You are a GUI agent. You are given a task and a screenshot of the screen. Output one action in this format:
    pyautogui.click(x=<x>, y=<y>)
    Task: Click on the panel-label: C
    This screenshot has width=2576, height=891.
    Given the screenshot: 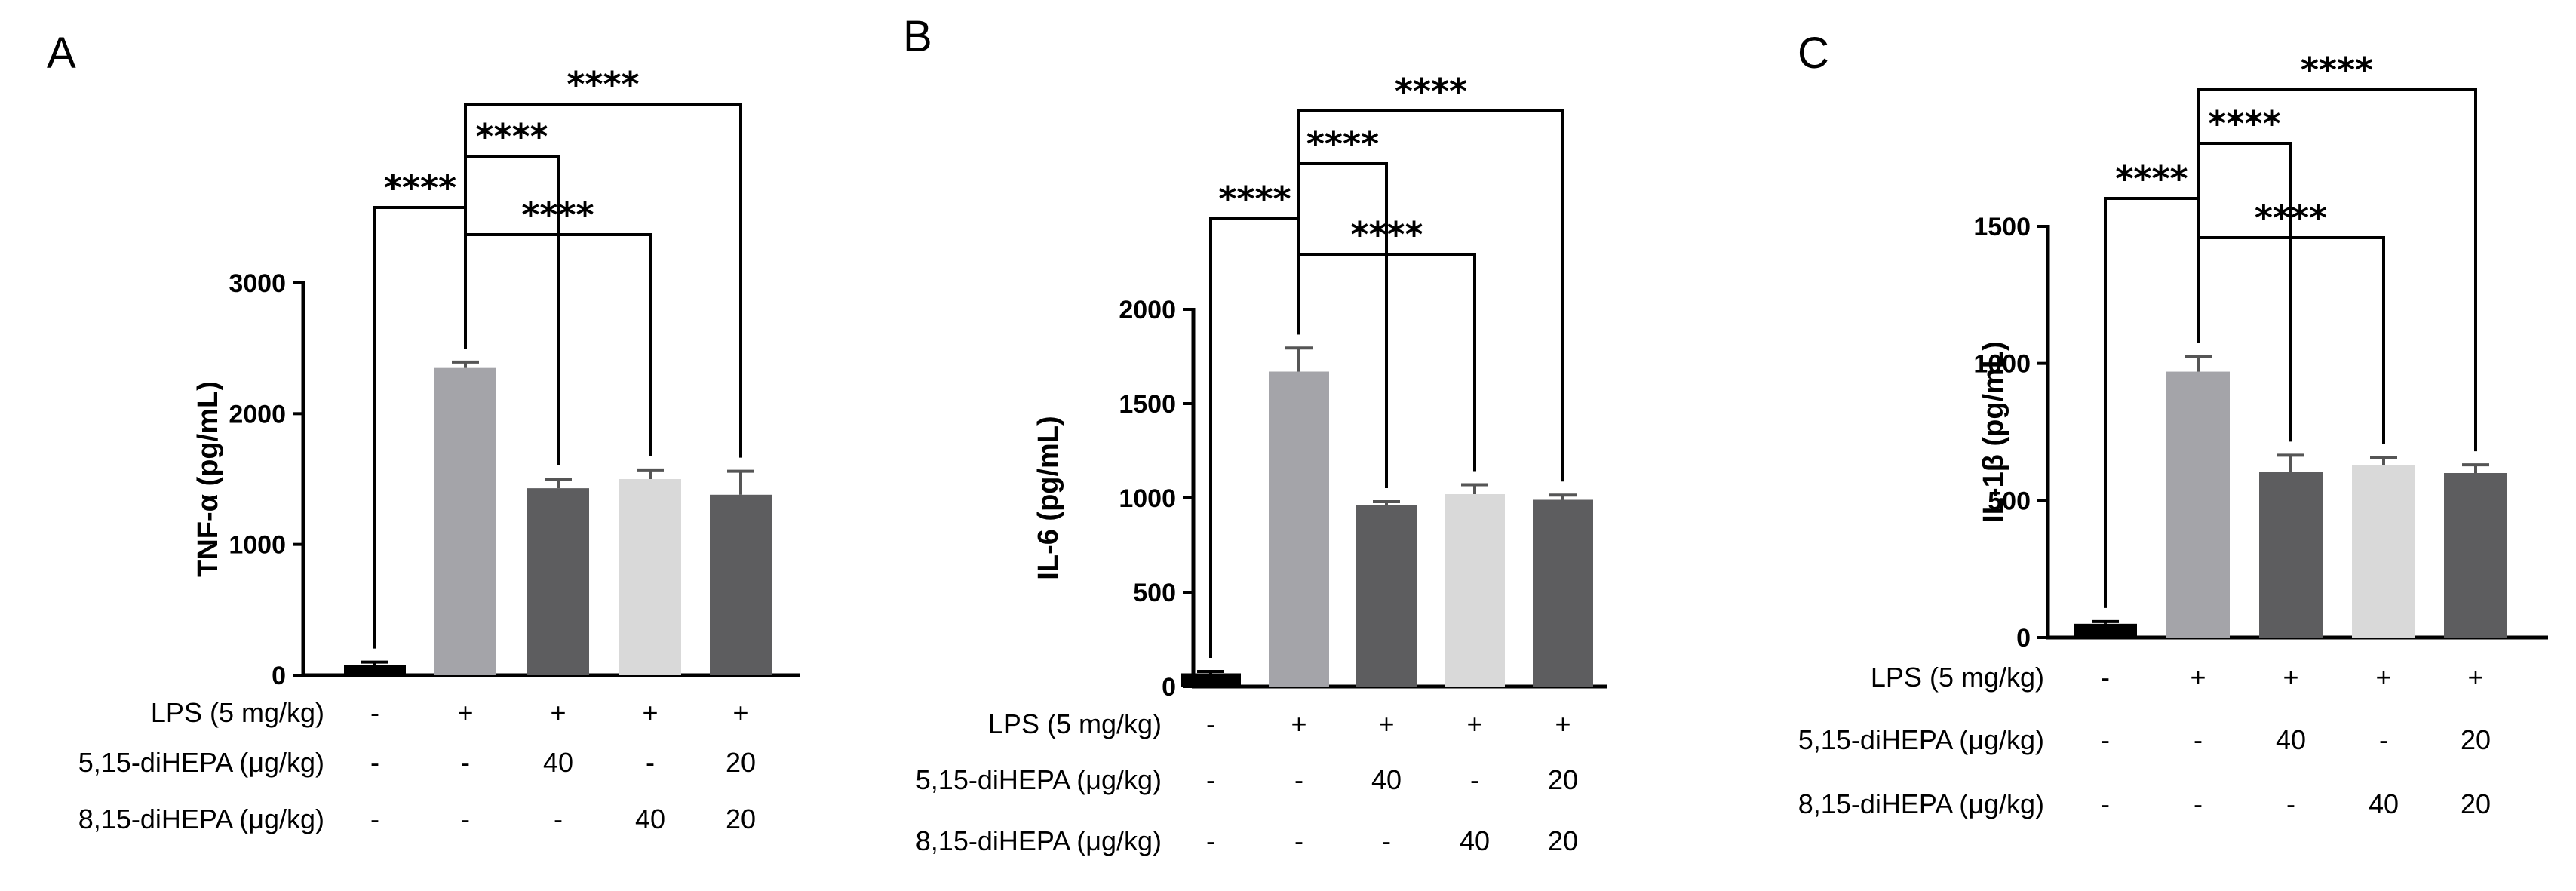 What is the action you would take?
    pyautogui.click(x=1813, y=54)
    